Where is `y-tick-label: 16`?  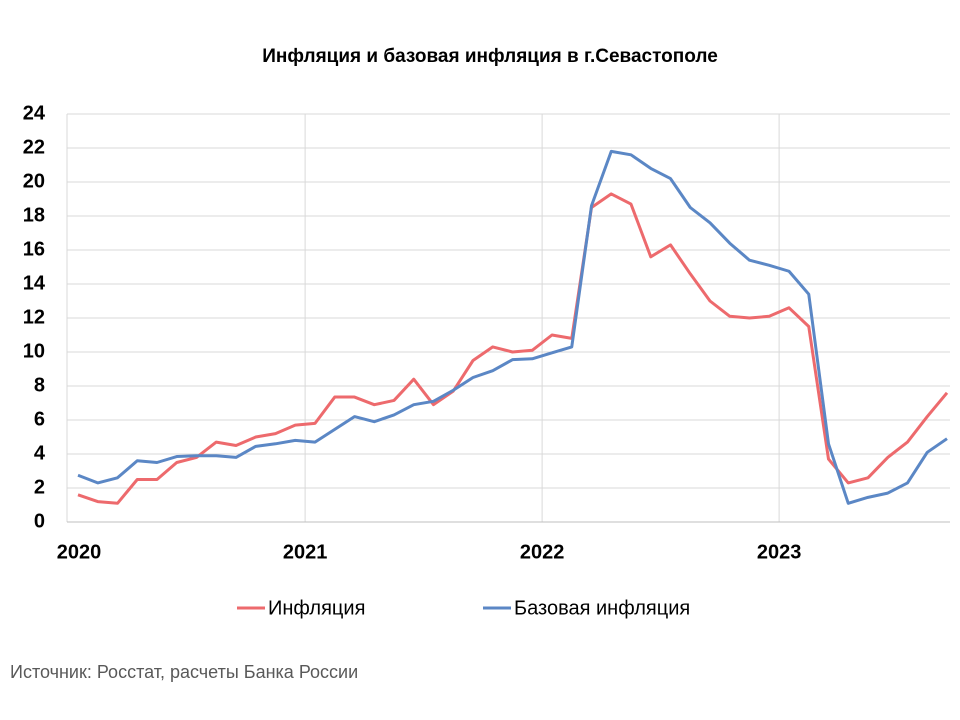 y-tick-label: 16 is located at coordinates (34, 249).